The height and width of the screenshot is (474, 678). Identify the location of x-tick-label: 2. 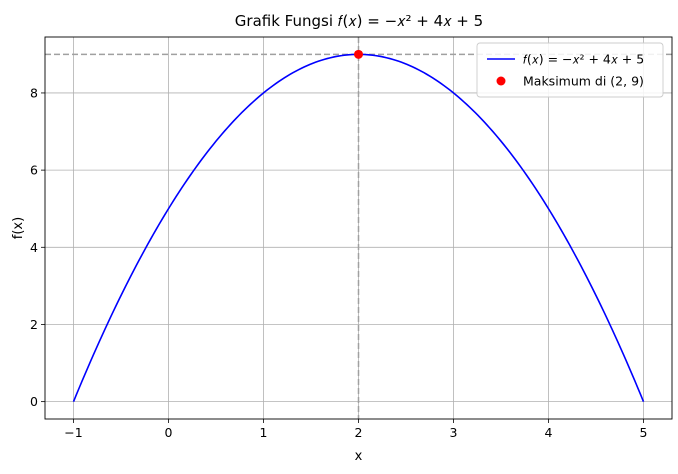
(359, 432).